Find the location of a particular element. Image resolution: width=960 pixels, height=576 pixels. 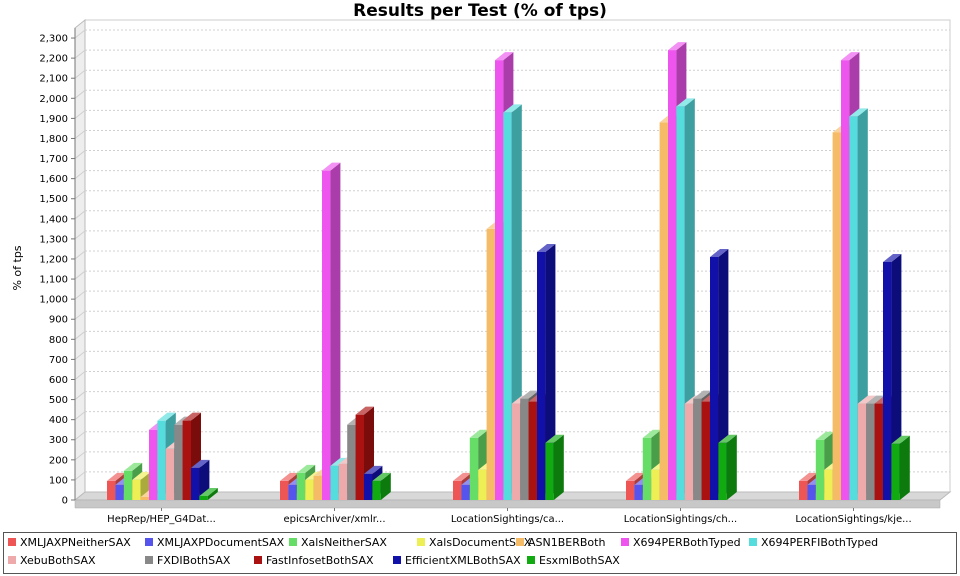

legend-item: XalsNeitherSAX is located at coordinates (338, 543).